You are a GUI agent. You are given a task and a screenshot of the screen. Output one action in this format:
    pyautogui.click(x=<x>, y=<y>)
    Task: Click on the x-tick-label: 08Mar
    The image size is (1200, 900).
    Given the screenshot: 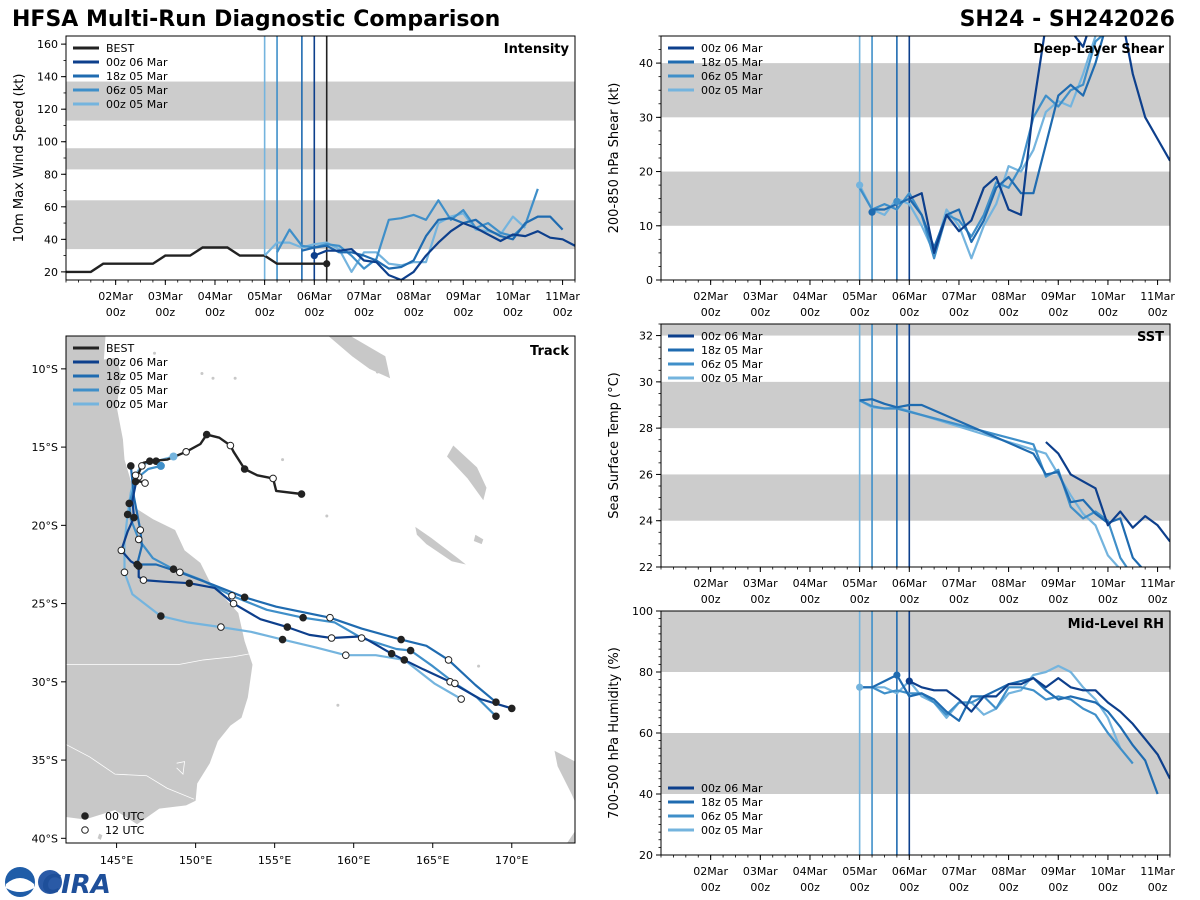 What is the action you would take?
    pyautogui.click(x=1008, y=296)
    